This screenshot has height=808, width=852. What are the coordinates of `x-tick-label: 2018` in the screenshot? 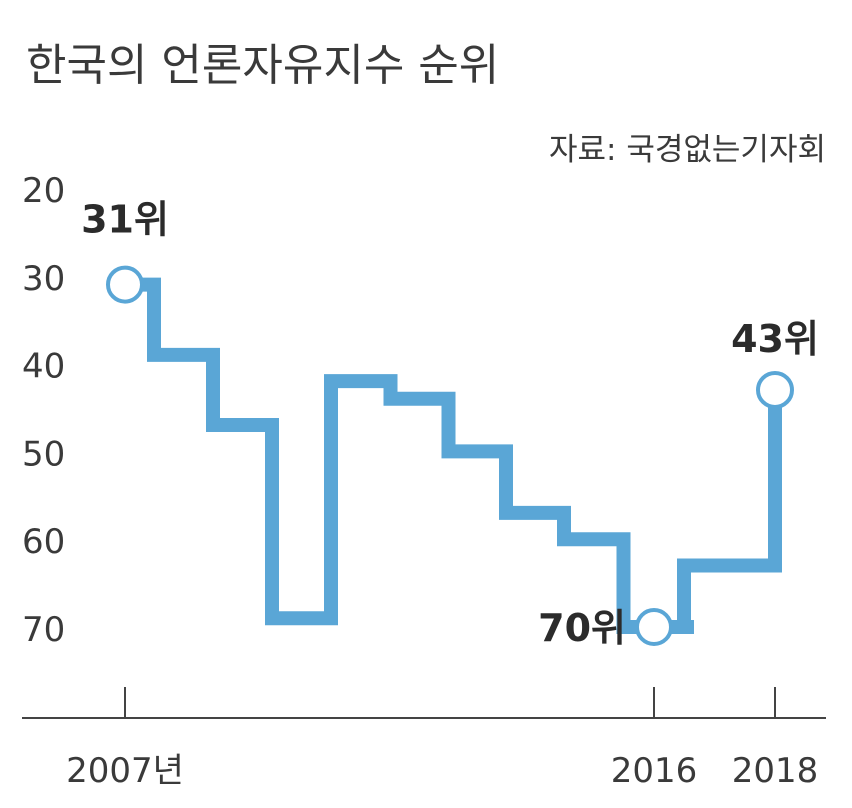 It's located at (775, 771).